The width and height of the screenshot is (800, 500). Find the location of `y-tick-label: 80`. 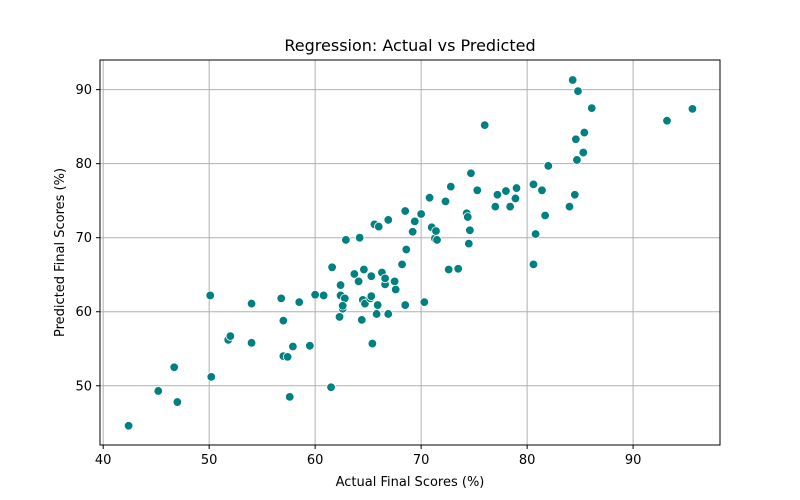

y-tick-label: 80 is located at coordinates (83, 164).